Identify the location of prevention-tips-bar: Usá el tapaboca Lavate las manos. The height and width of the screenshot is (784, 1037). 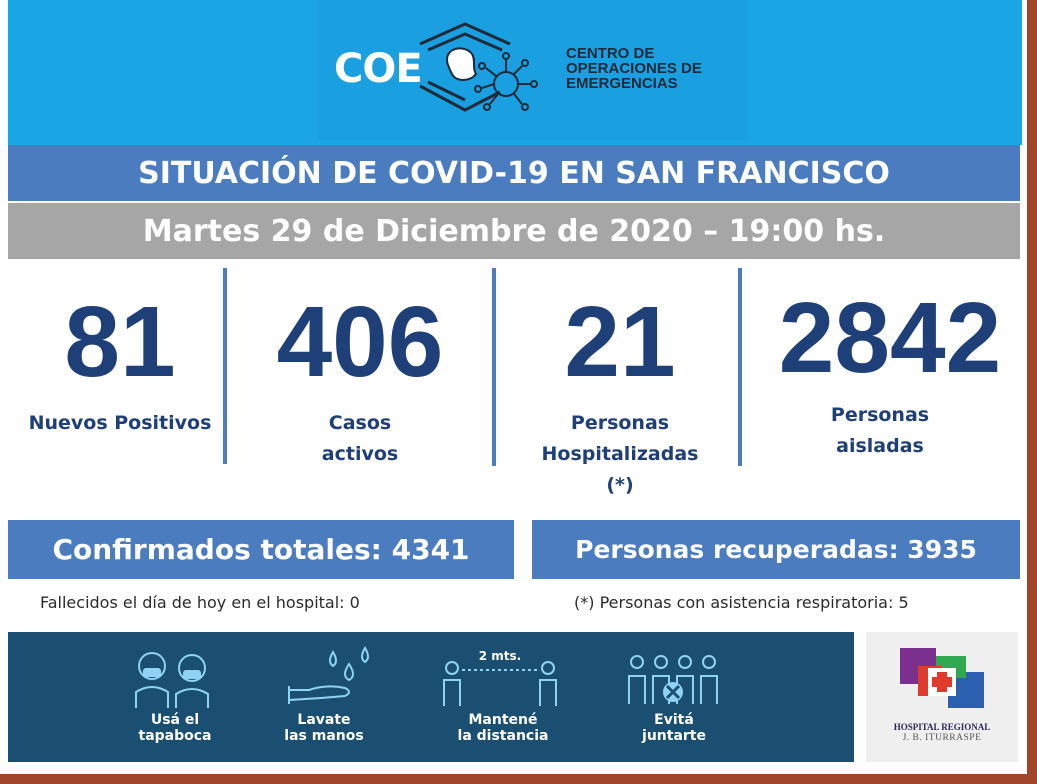
(431, 697).